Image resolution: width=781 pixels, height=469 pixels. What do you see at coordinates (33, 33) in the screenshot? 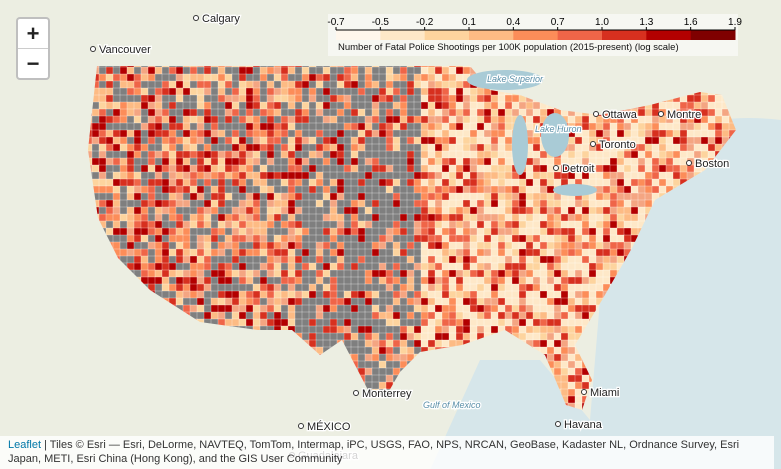
I see `zoom-in: +` at bounding box center [33, 33].